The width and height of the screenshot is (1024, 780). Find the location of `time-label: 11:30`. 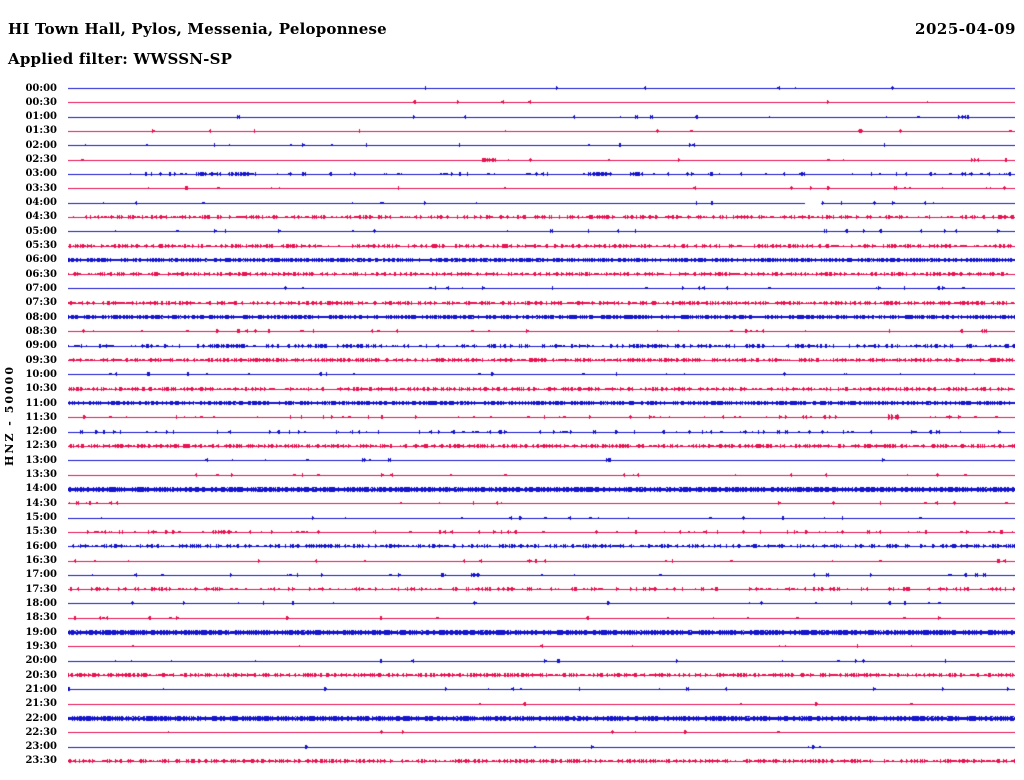

time-label: 11:30 is located at coordinates (41, 417).